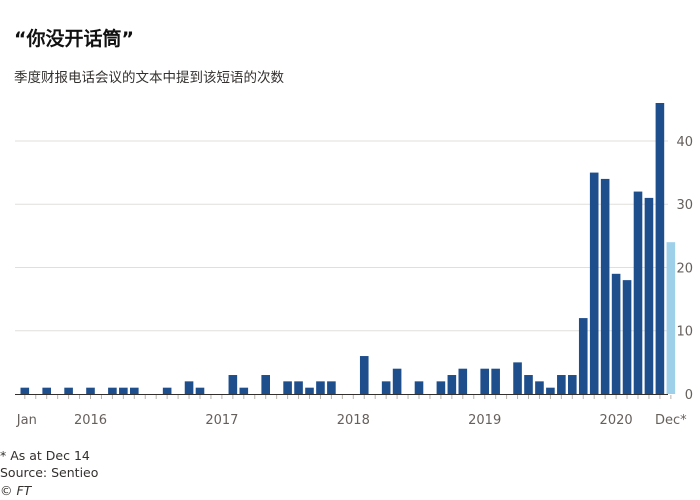 The image size is (700, 500). I want to click on y-tick-label: 0, so click(689, 395).